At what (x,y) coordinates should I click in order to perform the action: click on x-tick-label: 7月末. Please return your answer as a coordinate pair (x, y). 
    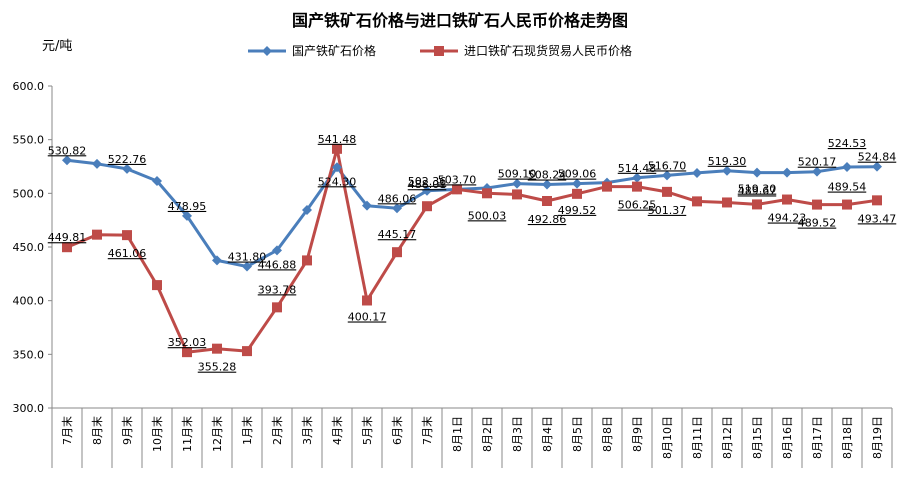
    Looking at the image, I should click on (67, 430).